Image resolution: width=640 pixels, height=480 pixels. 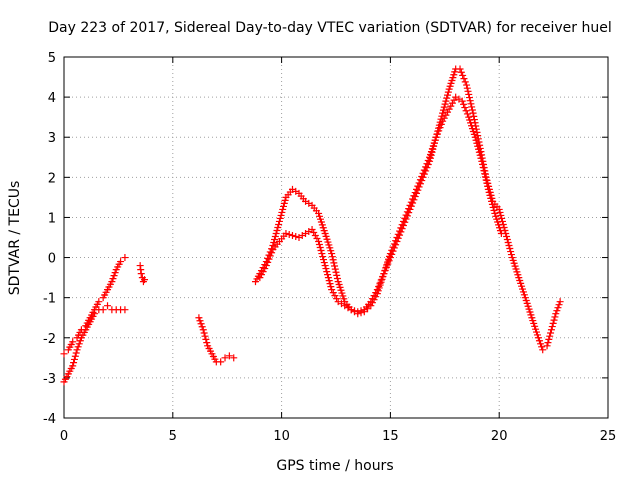 I want to click on y-tick-label: -4, so click(x=49, y=419).